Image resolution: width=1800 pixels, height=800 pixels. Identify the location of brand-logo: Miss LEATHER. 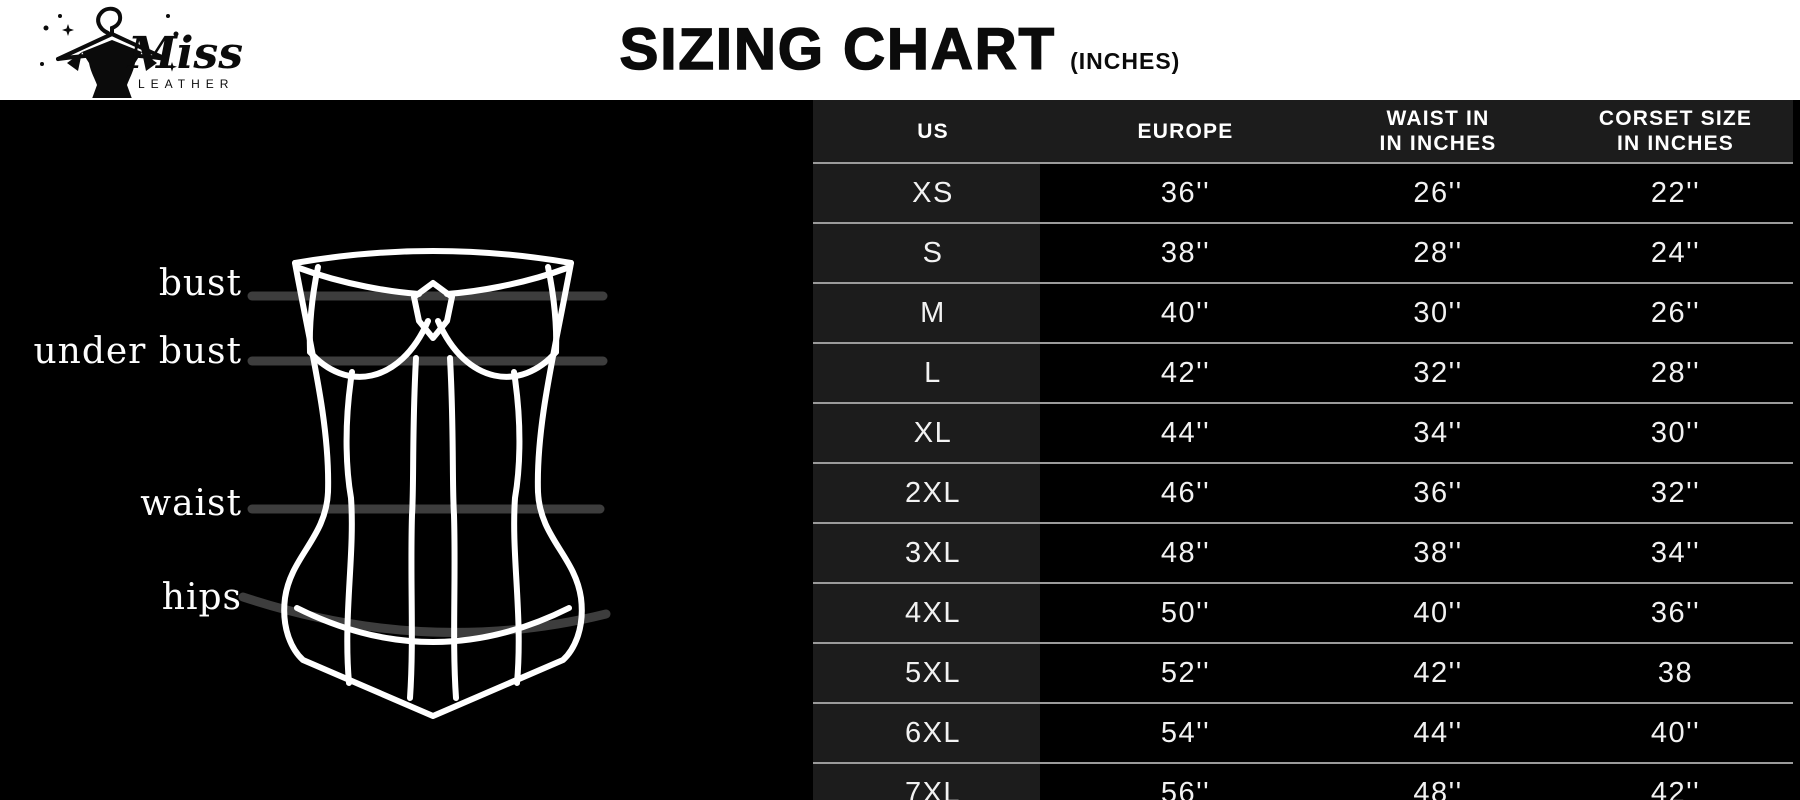
(141, 52).